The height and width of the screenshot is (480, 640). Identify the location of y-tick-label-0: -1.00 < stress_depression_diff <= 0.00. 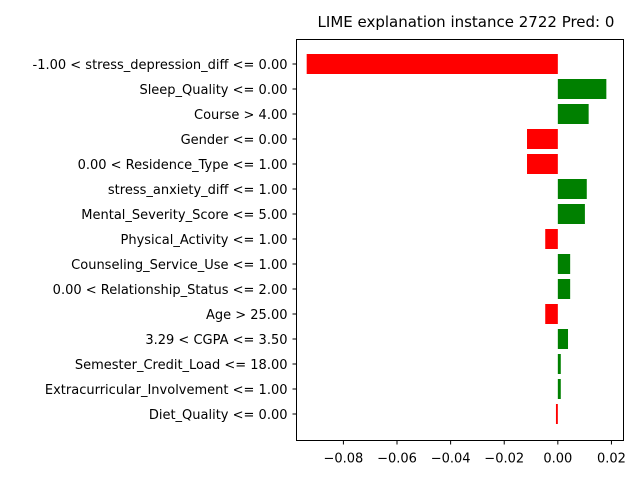
(160, 65).